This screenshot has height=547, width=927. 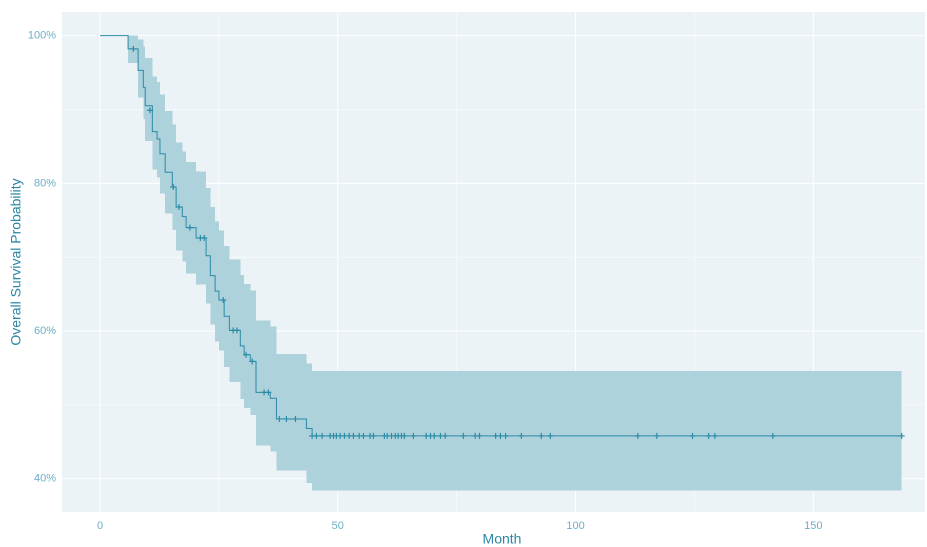 I want to click on x-tick-label: 100, so click(x=575, y=526).